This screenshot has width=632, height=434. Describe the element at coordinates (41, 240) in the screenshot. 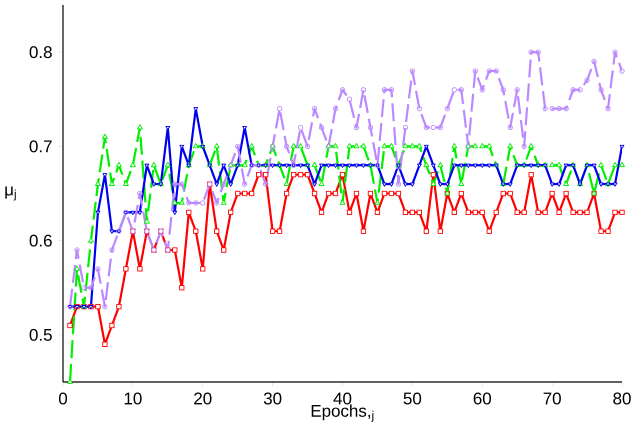

I see `y-tick-label: 0.6` at that location.